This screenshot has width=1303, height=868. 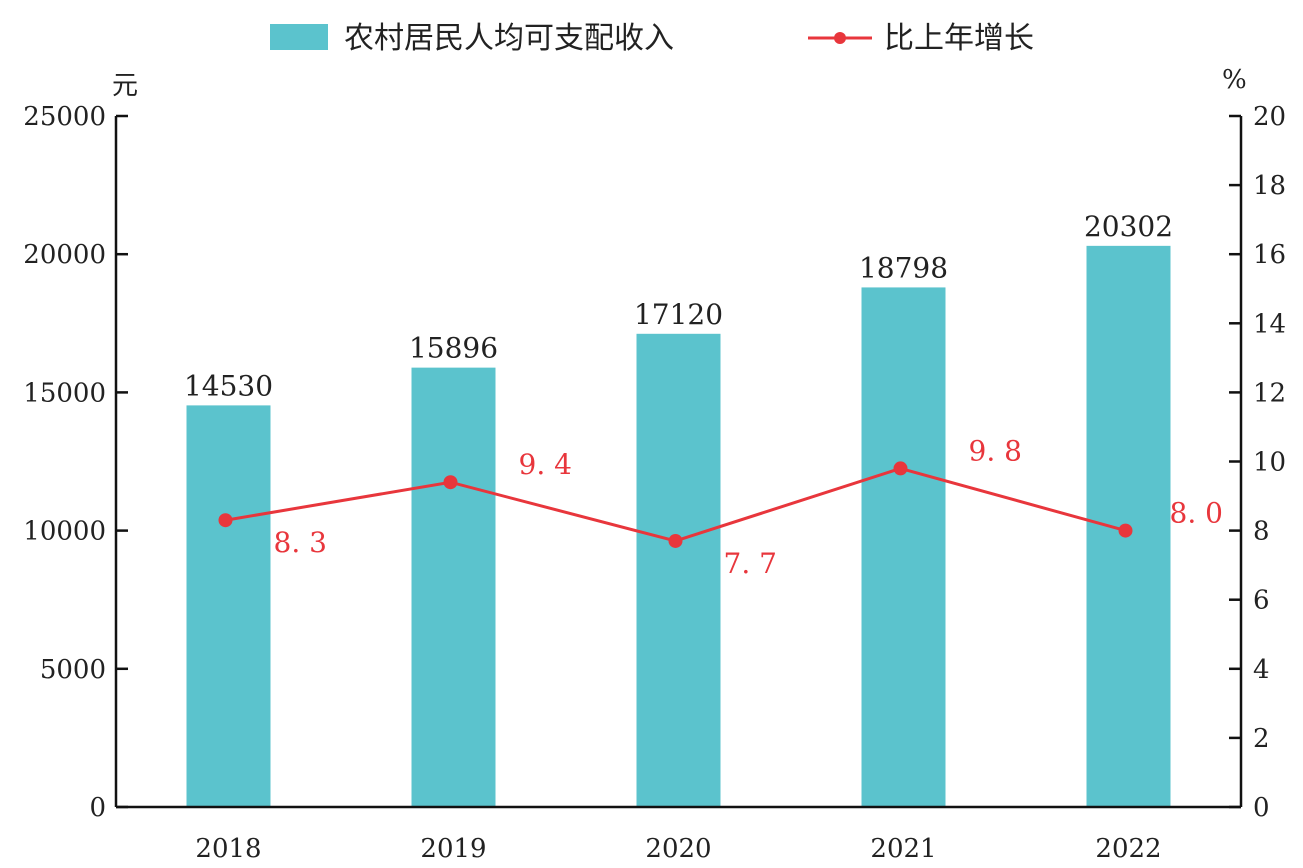 I want to click on bar-label-2019: 15896, so click(x=453, y=348).